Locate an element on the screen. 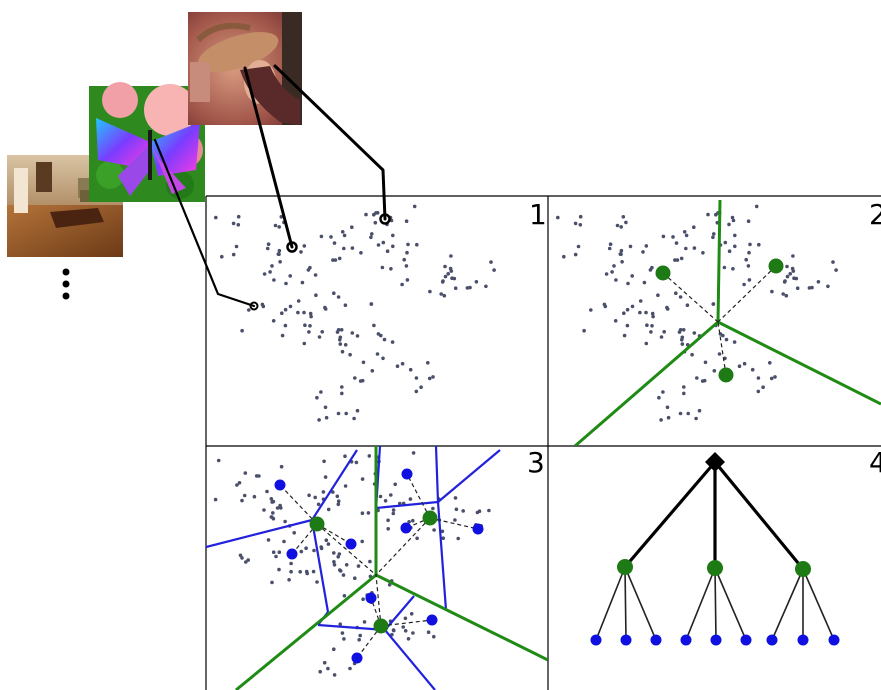 Image resolution: width=881 pixels, height=690 pixels. panel-2-kmeans-level1 is located at coordinates (718, 322).